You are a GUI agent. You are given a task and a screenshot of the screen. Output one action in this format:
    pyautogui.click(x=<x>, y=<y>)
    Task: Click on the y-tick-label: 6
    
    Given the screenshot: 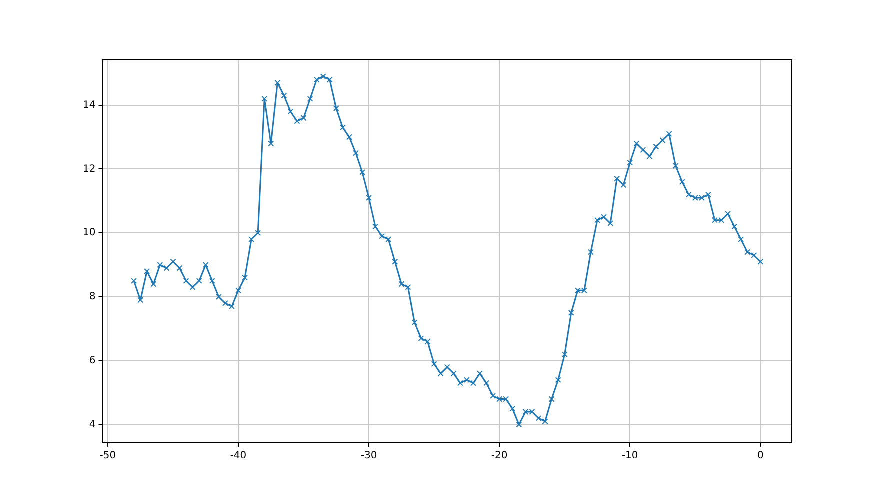 What is the action you would take?
    pyautogui.click(x=92, y=361)
    